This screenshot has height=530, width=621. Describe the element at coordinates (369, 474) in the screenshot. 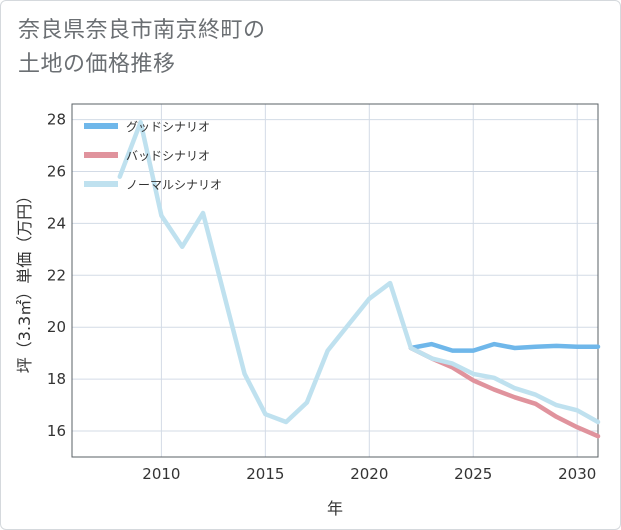

I see `x-tick-label: 2020` at that location.